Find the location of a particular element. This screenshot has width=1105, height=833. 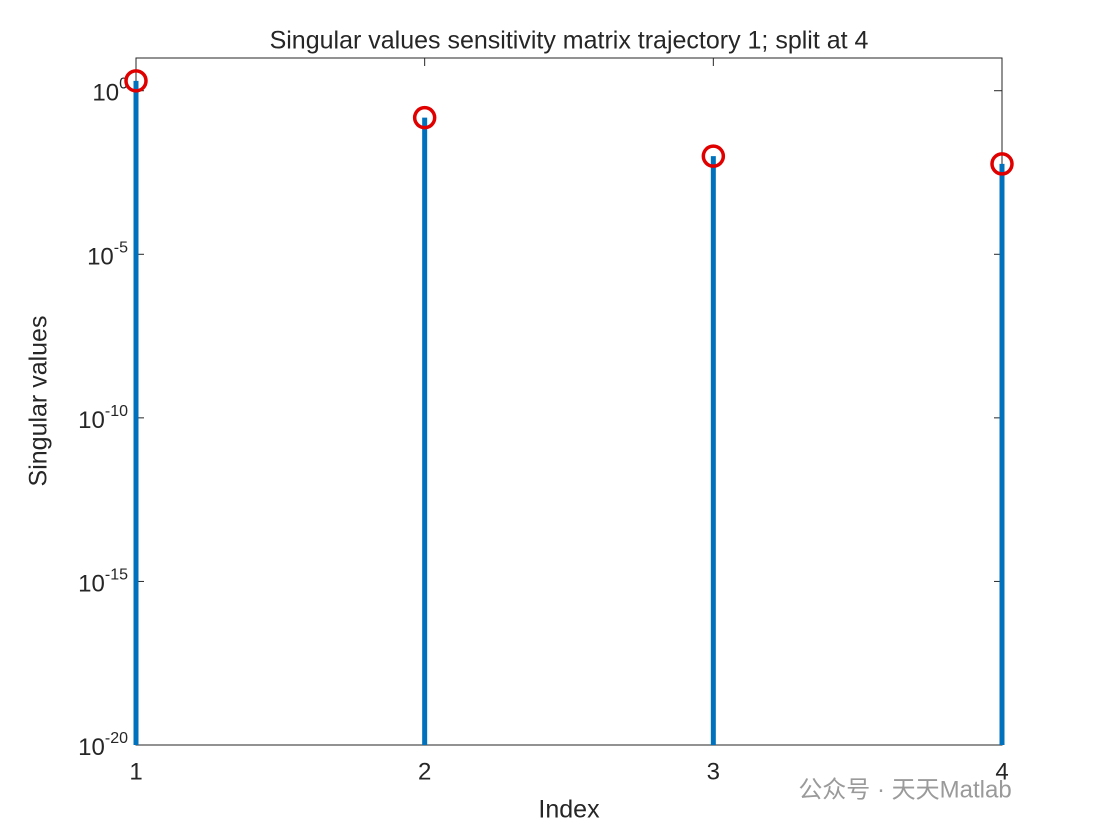

y-tick-label: 10⁻²⁰ is located at coordinates (103, 745).